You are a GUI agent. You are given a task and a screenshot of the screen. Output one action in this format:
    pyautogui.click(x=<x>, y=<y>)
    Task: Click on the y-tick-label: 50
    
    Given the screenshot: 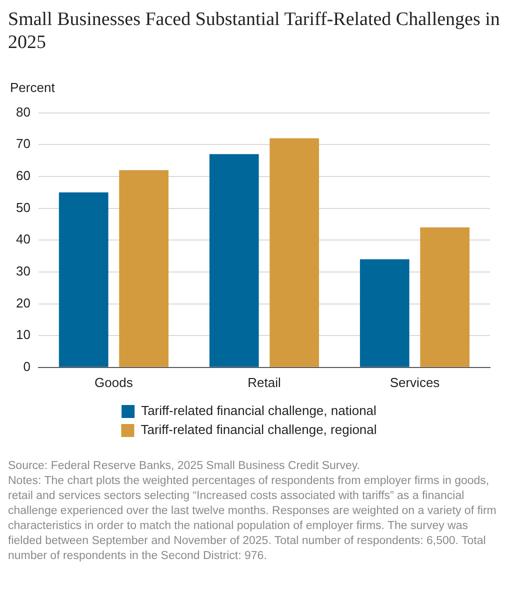 What is the action you would take?
    pyautogui.click(x=23, y=207)
    